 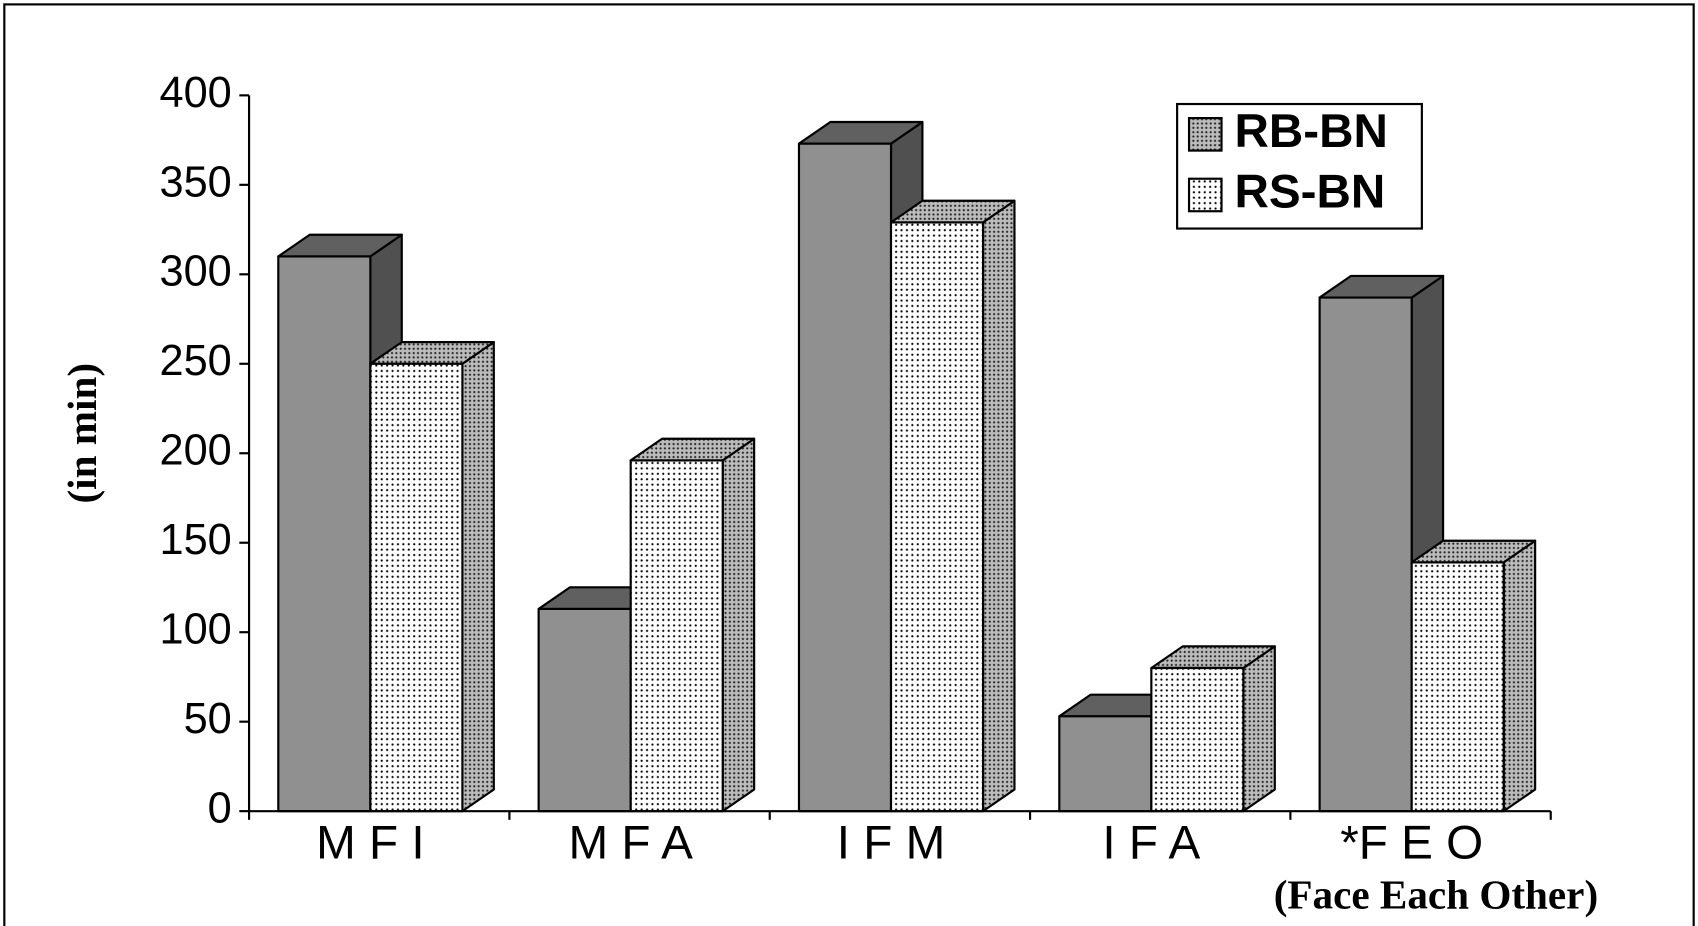 What do you see at coordinates (370, 842) in the screenshot?
I see `x-tick-label: M F I` at bounding box center [370, 842].